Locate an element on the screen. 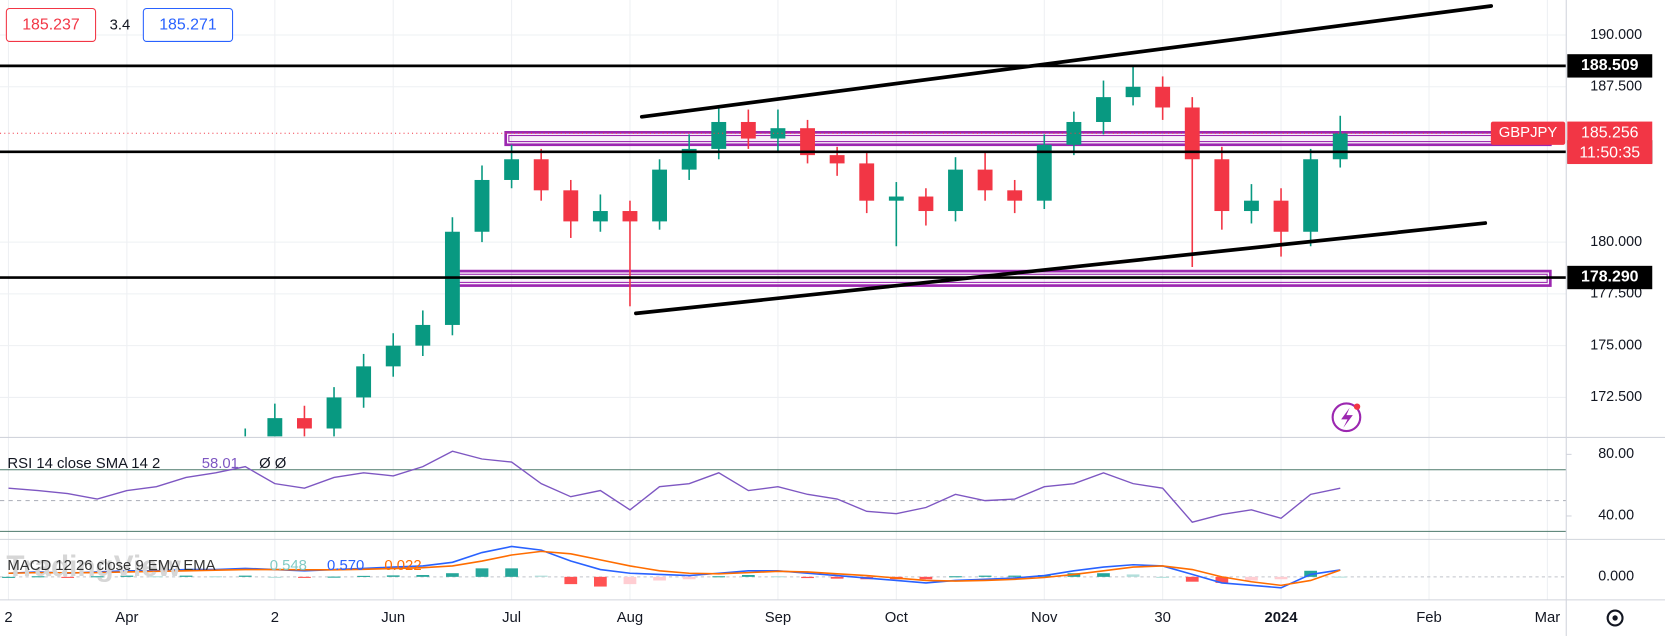  symbol-label: GBPJPY is located at coordinates (1528, 133).